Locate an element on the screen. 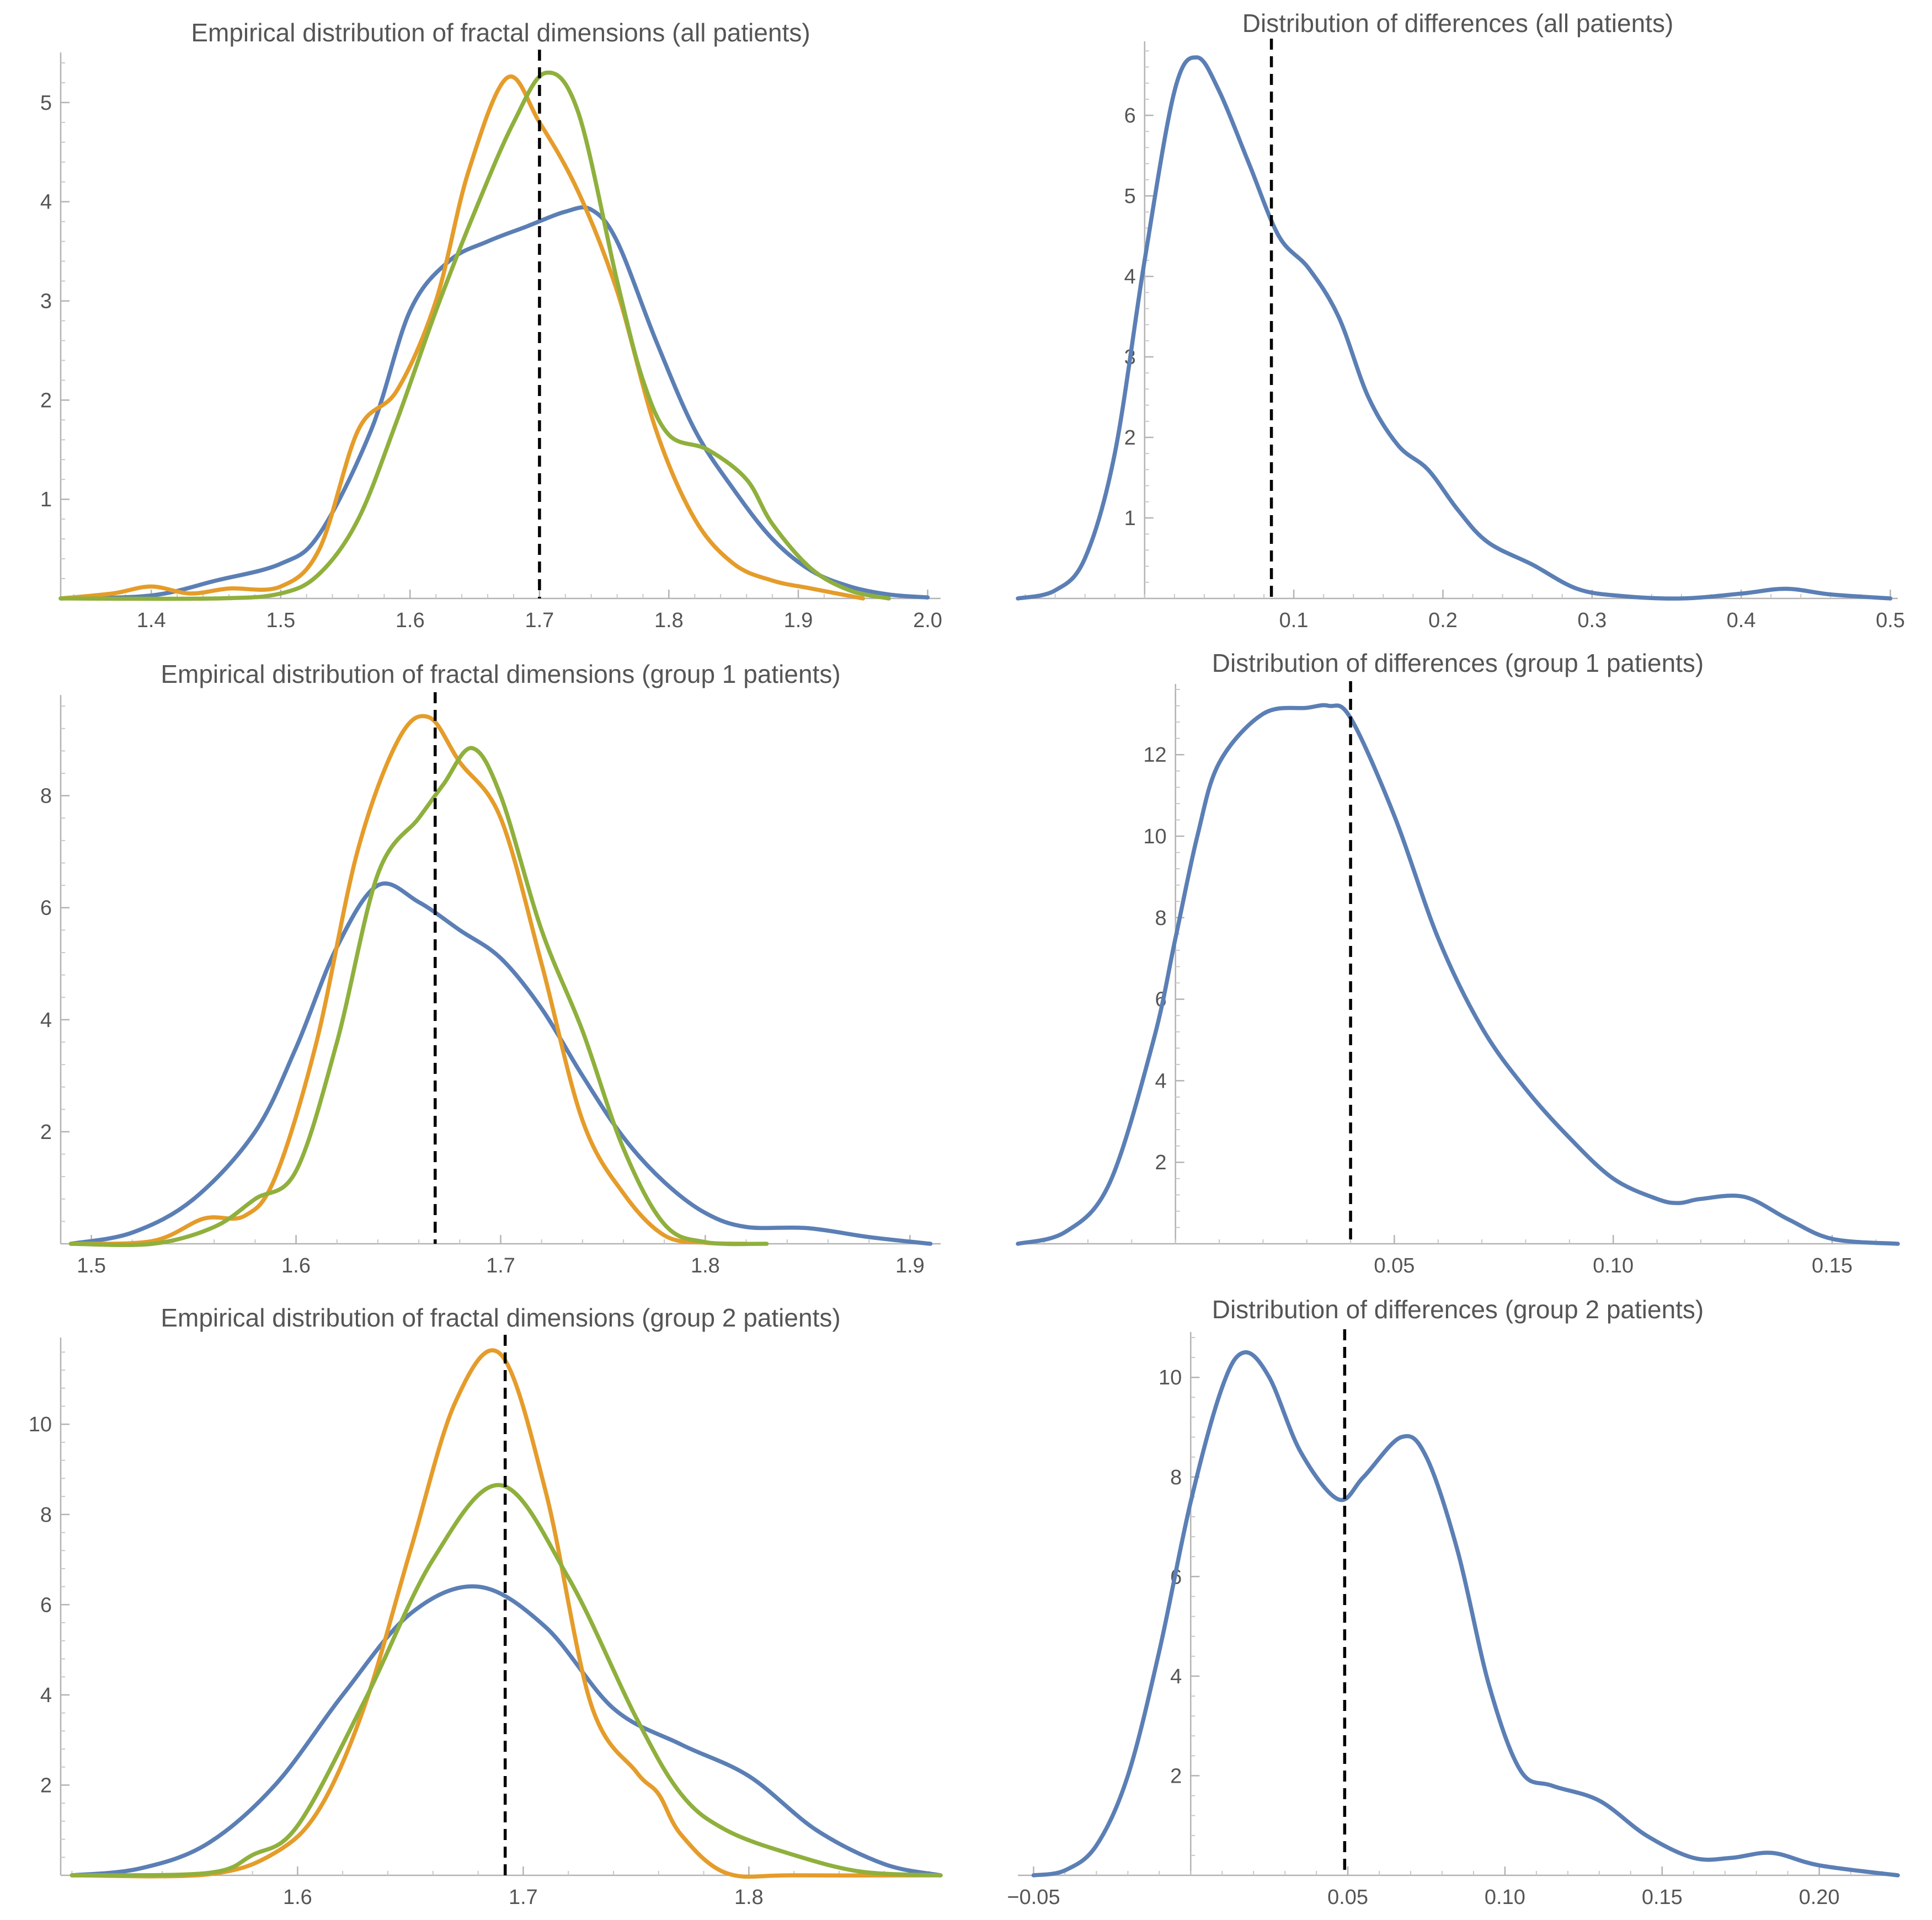 Image resolution: width=1932 pixels, height=1920 pixels. x-tick-label: 0.2 is located at coordinates (1443, 620).